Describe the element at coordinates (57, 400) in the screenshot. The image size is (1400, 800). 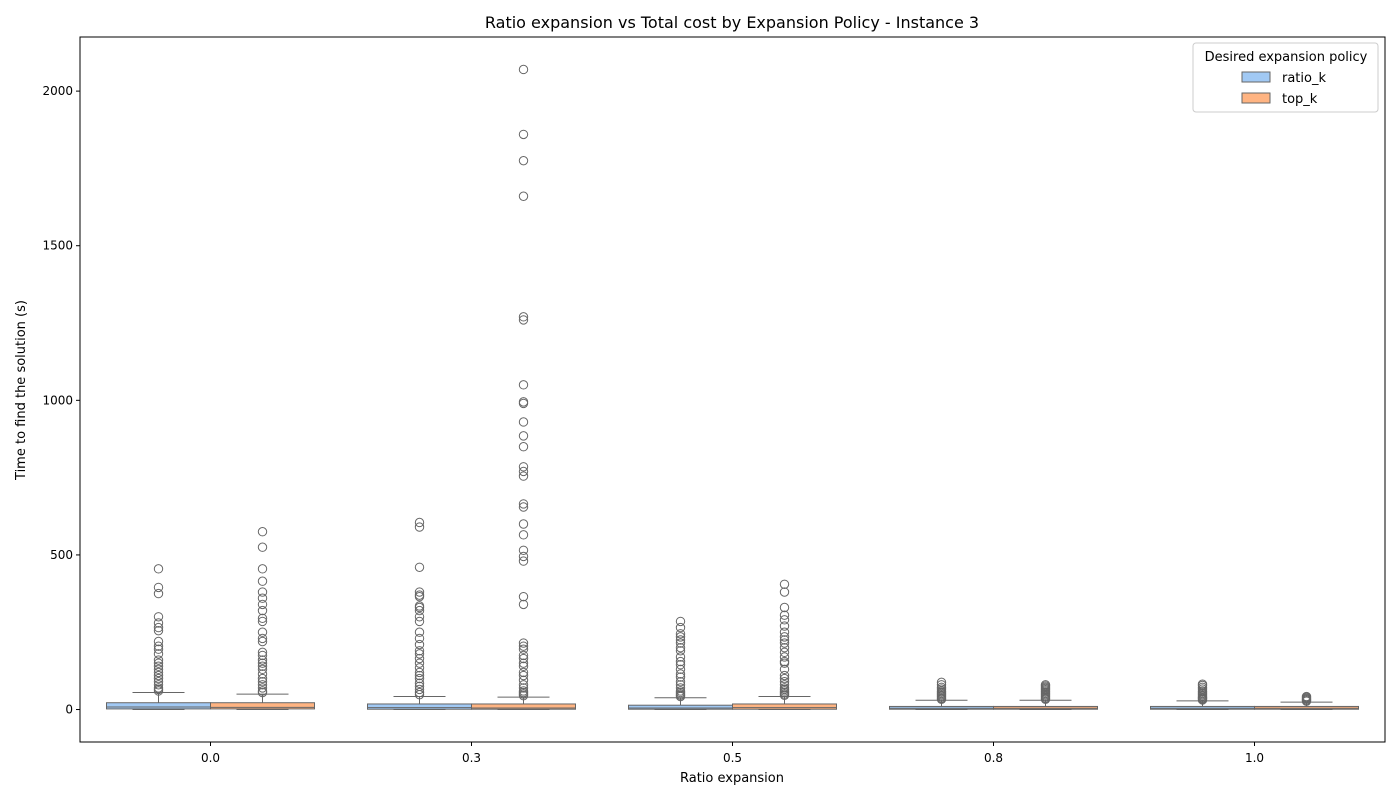
I see `y-tick-label: 1000` at that location.